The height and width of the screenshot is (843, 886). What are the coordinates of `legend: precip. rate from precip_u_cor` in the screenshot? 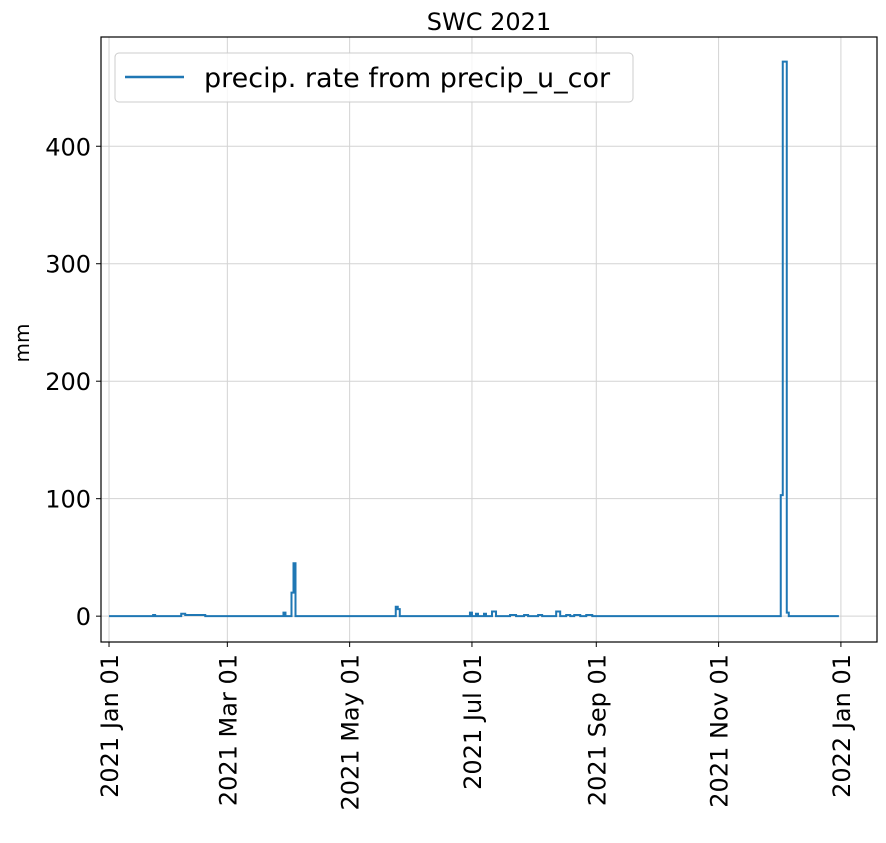 It's located at (374, 77).